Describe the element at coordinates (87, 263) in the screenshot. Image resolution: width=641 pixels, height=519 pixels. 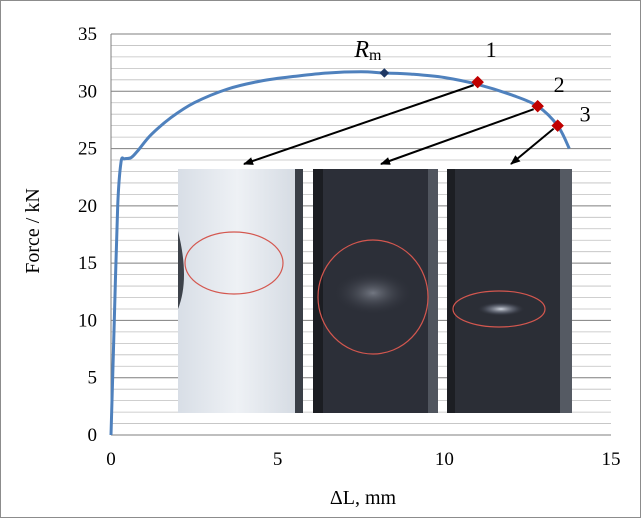
I see `y-tick-label: 15` at that location.